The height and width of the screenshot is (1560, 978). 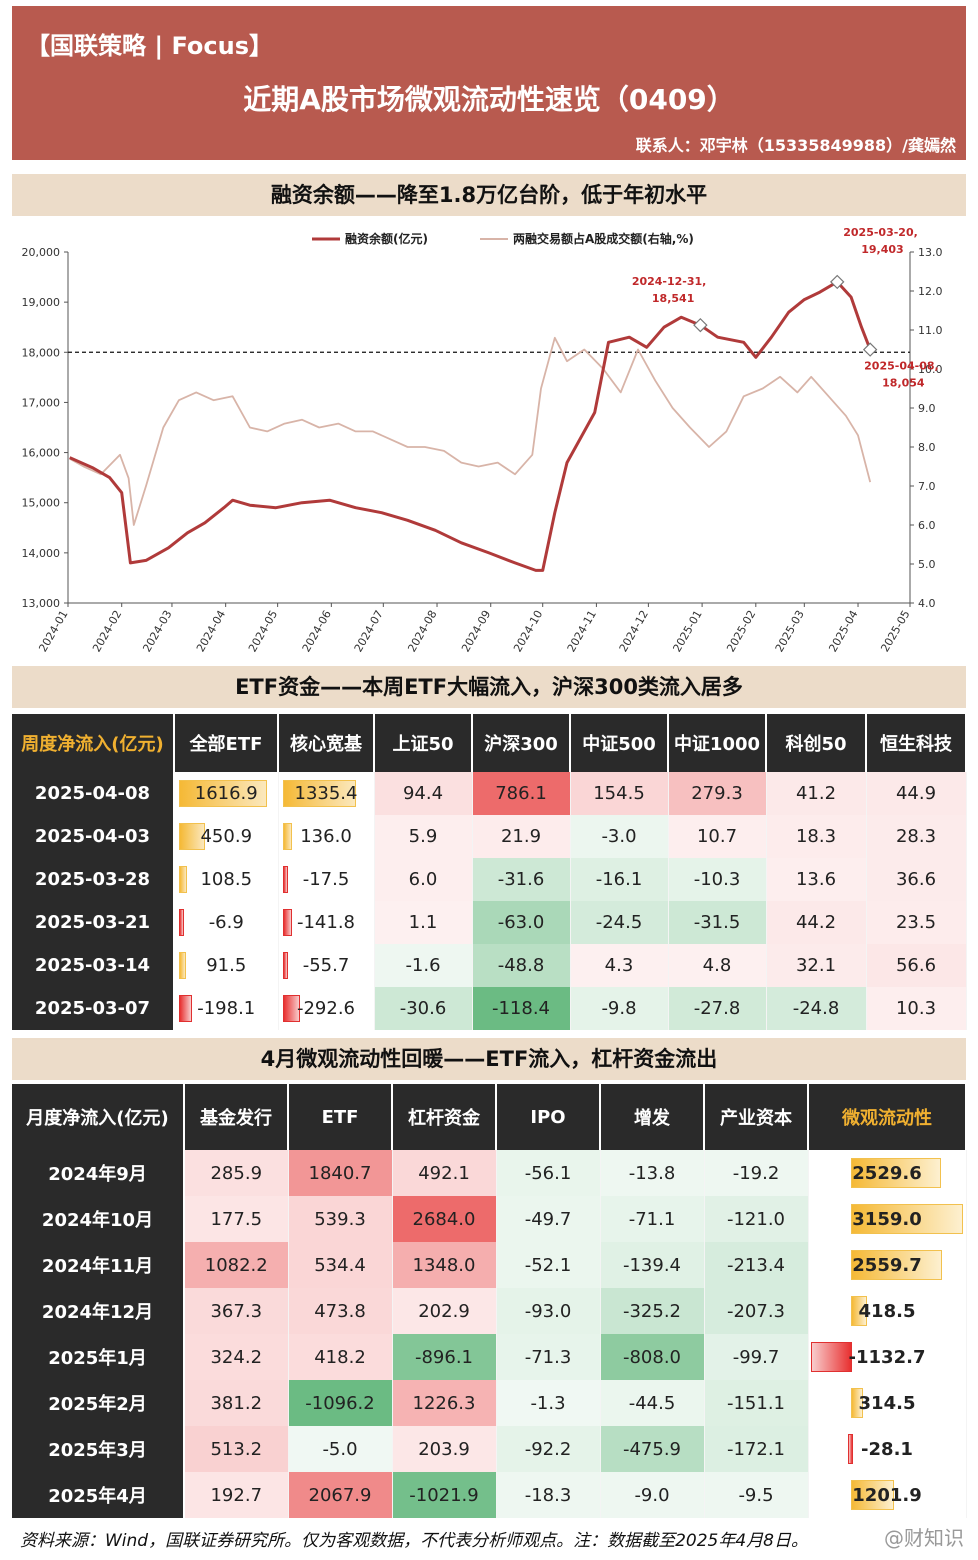 I want to click on monthly-table-header: 月度净流入(亿元) 基金发行 ETF 杠杆资金 IPO 增发 产业资本 微观流动性, so click(x=489, y=1117).